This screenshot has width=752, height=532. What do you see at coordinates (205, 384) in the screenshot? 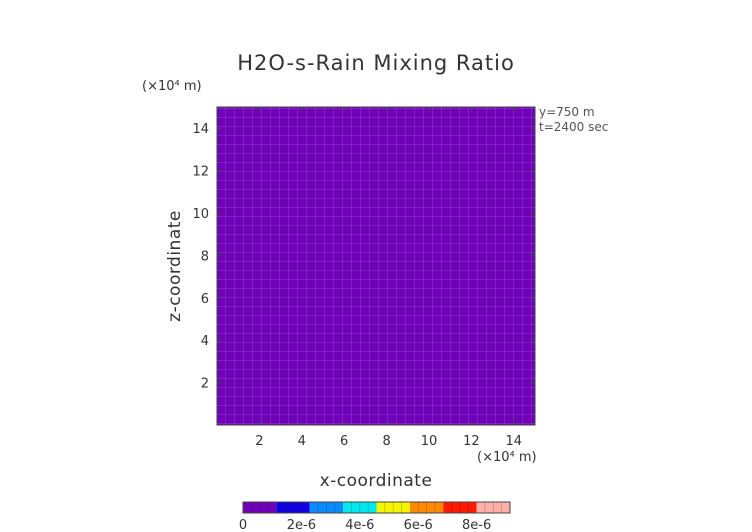
I see `y-tick-label: 2` at bounding box center [205, 384].